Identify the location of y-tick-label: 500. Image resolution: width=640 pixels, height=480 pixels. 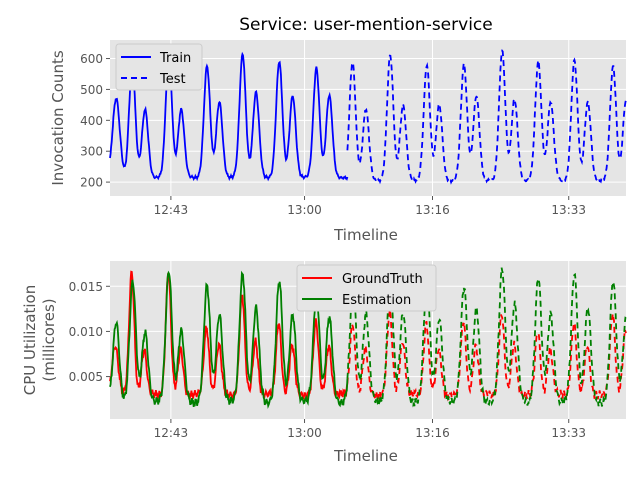
(91, 90).